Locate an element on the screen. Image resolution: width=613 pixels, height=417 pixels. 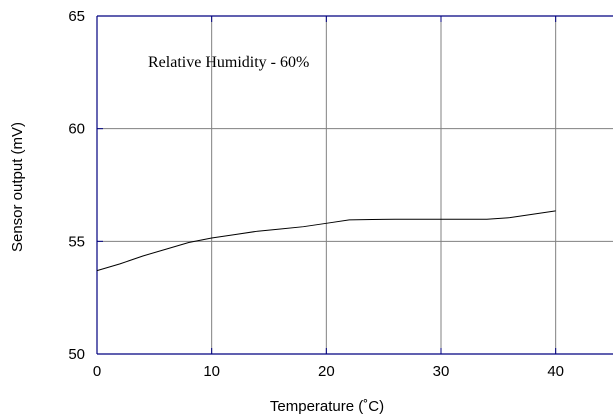
x-axis-label: Temperature (˚C) is located at coordinates (327, 406).